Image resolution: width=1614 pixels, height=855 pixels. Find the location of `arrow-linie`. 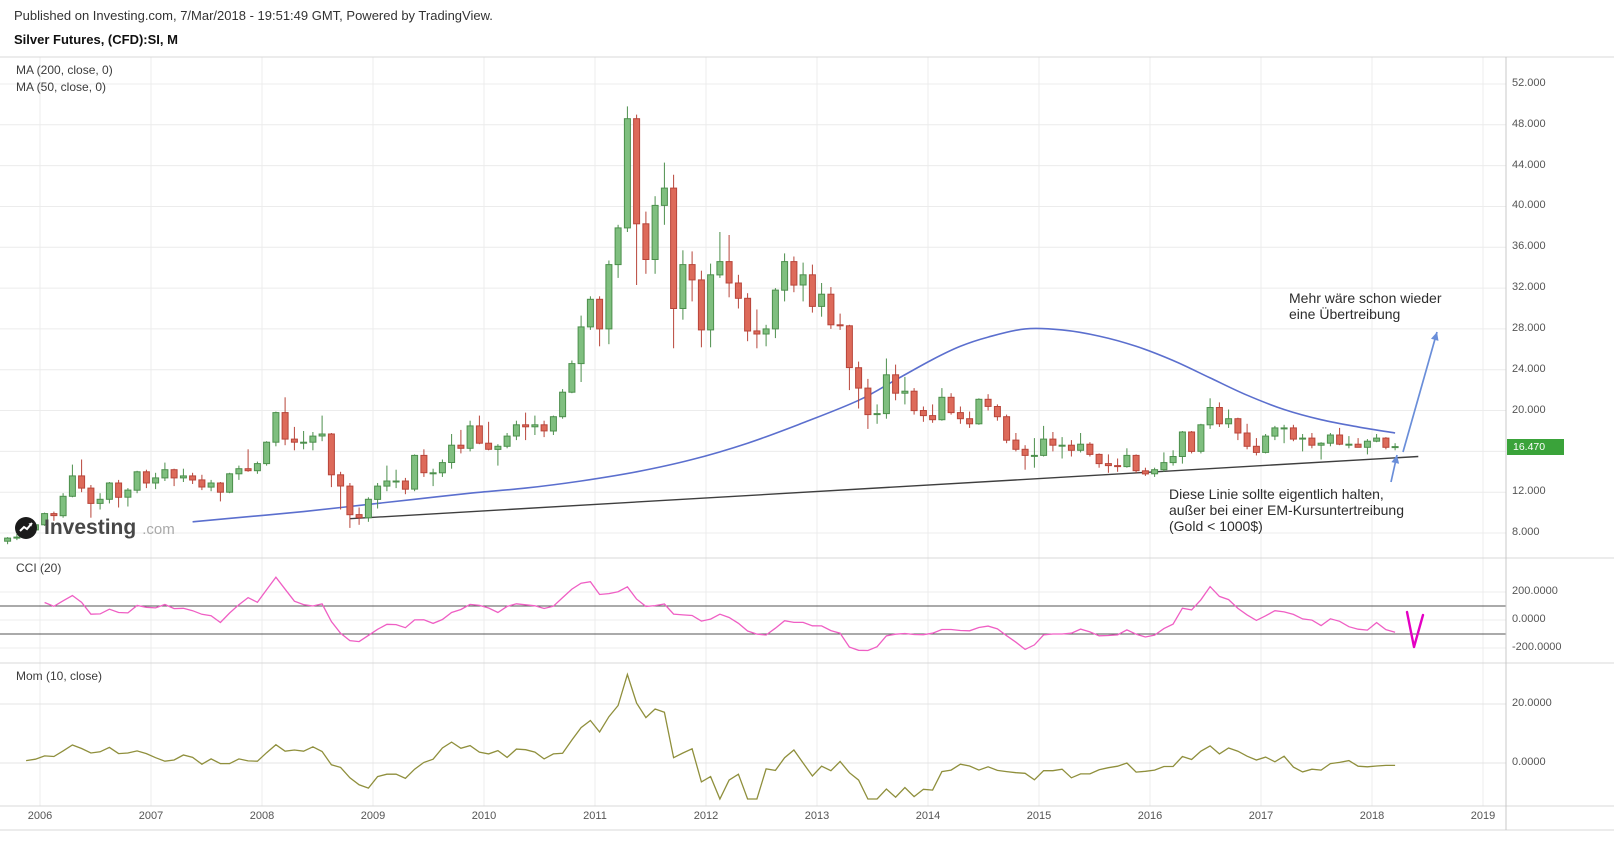

arrow-linie is located at coordinates (1395, 468).